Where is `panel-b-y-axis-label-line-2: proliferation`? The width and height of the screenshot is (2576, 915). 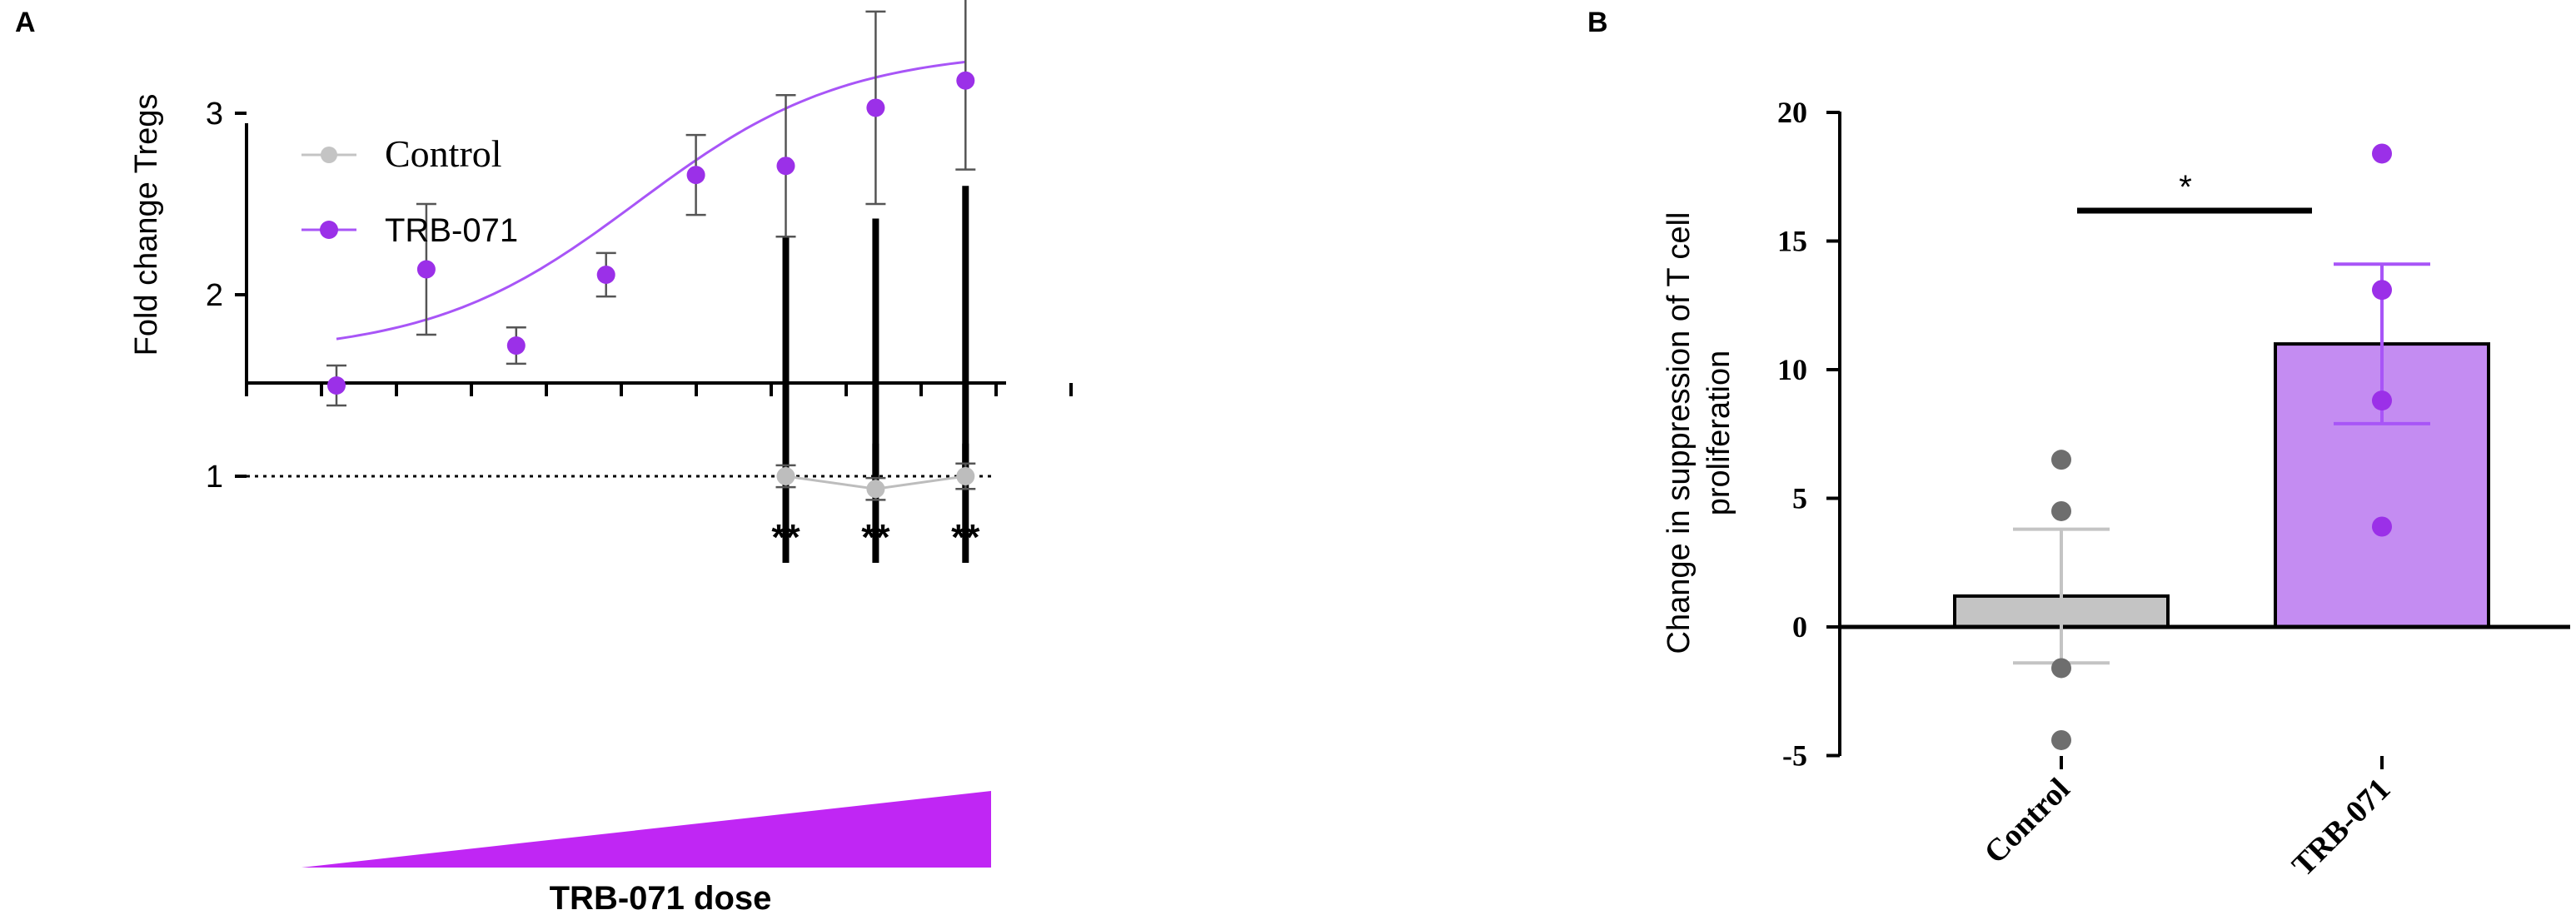 panel-b-y-axis-label-line-2: proliferation is located at coordinates (1719, 434).